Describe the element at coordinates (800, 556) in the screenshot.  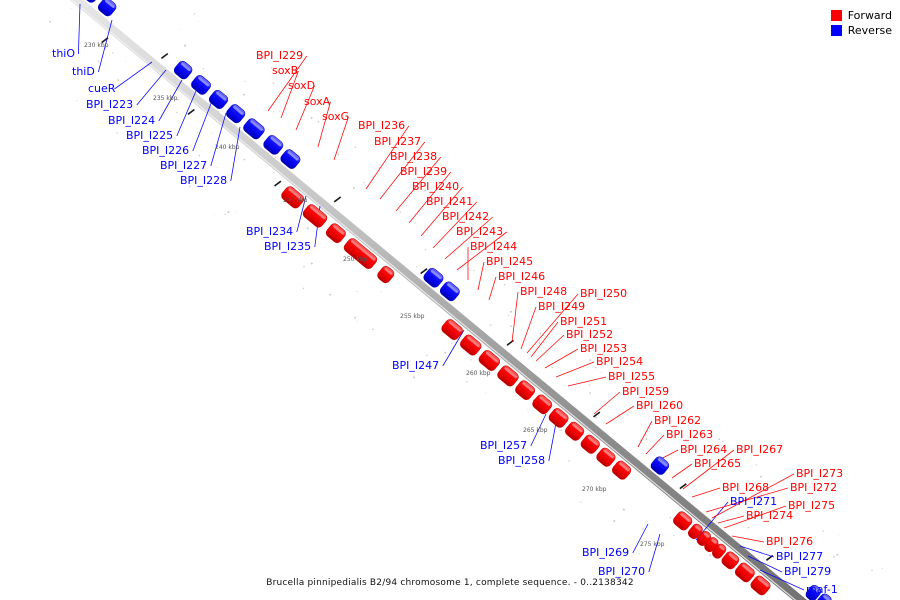
I see `gene-label-bpi-i277: BPI_I277` at that location.